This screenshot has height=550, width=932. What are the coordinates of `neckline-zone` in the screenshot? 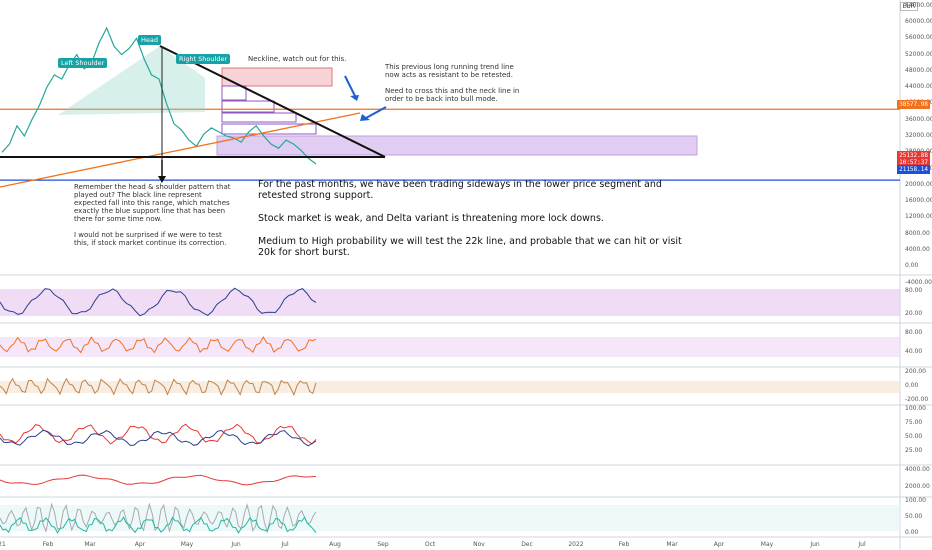 It's located at (277, 77).